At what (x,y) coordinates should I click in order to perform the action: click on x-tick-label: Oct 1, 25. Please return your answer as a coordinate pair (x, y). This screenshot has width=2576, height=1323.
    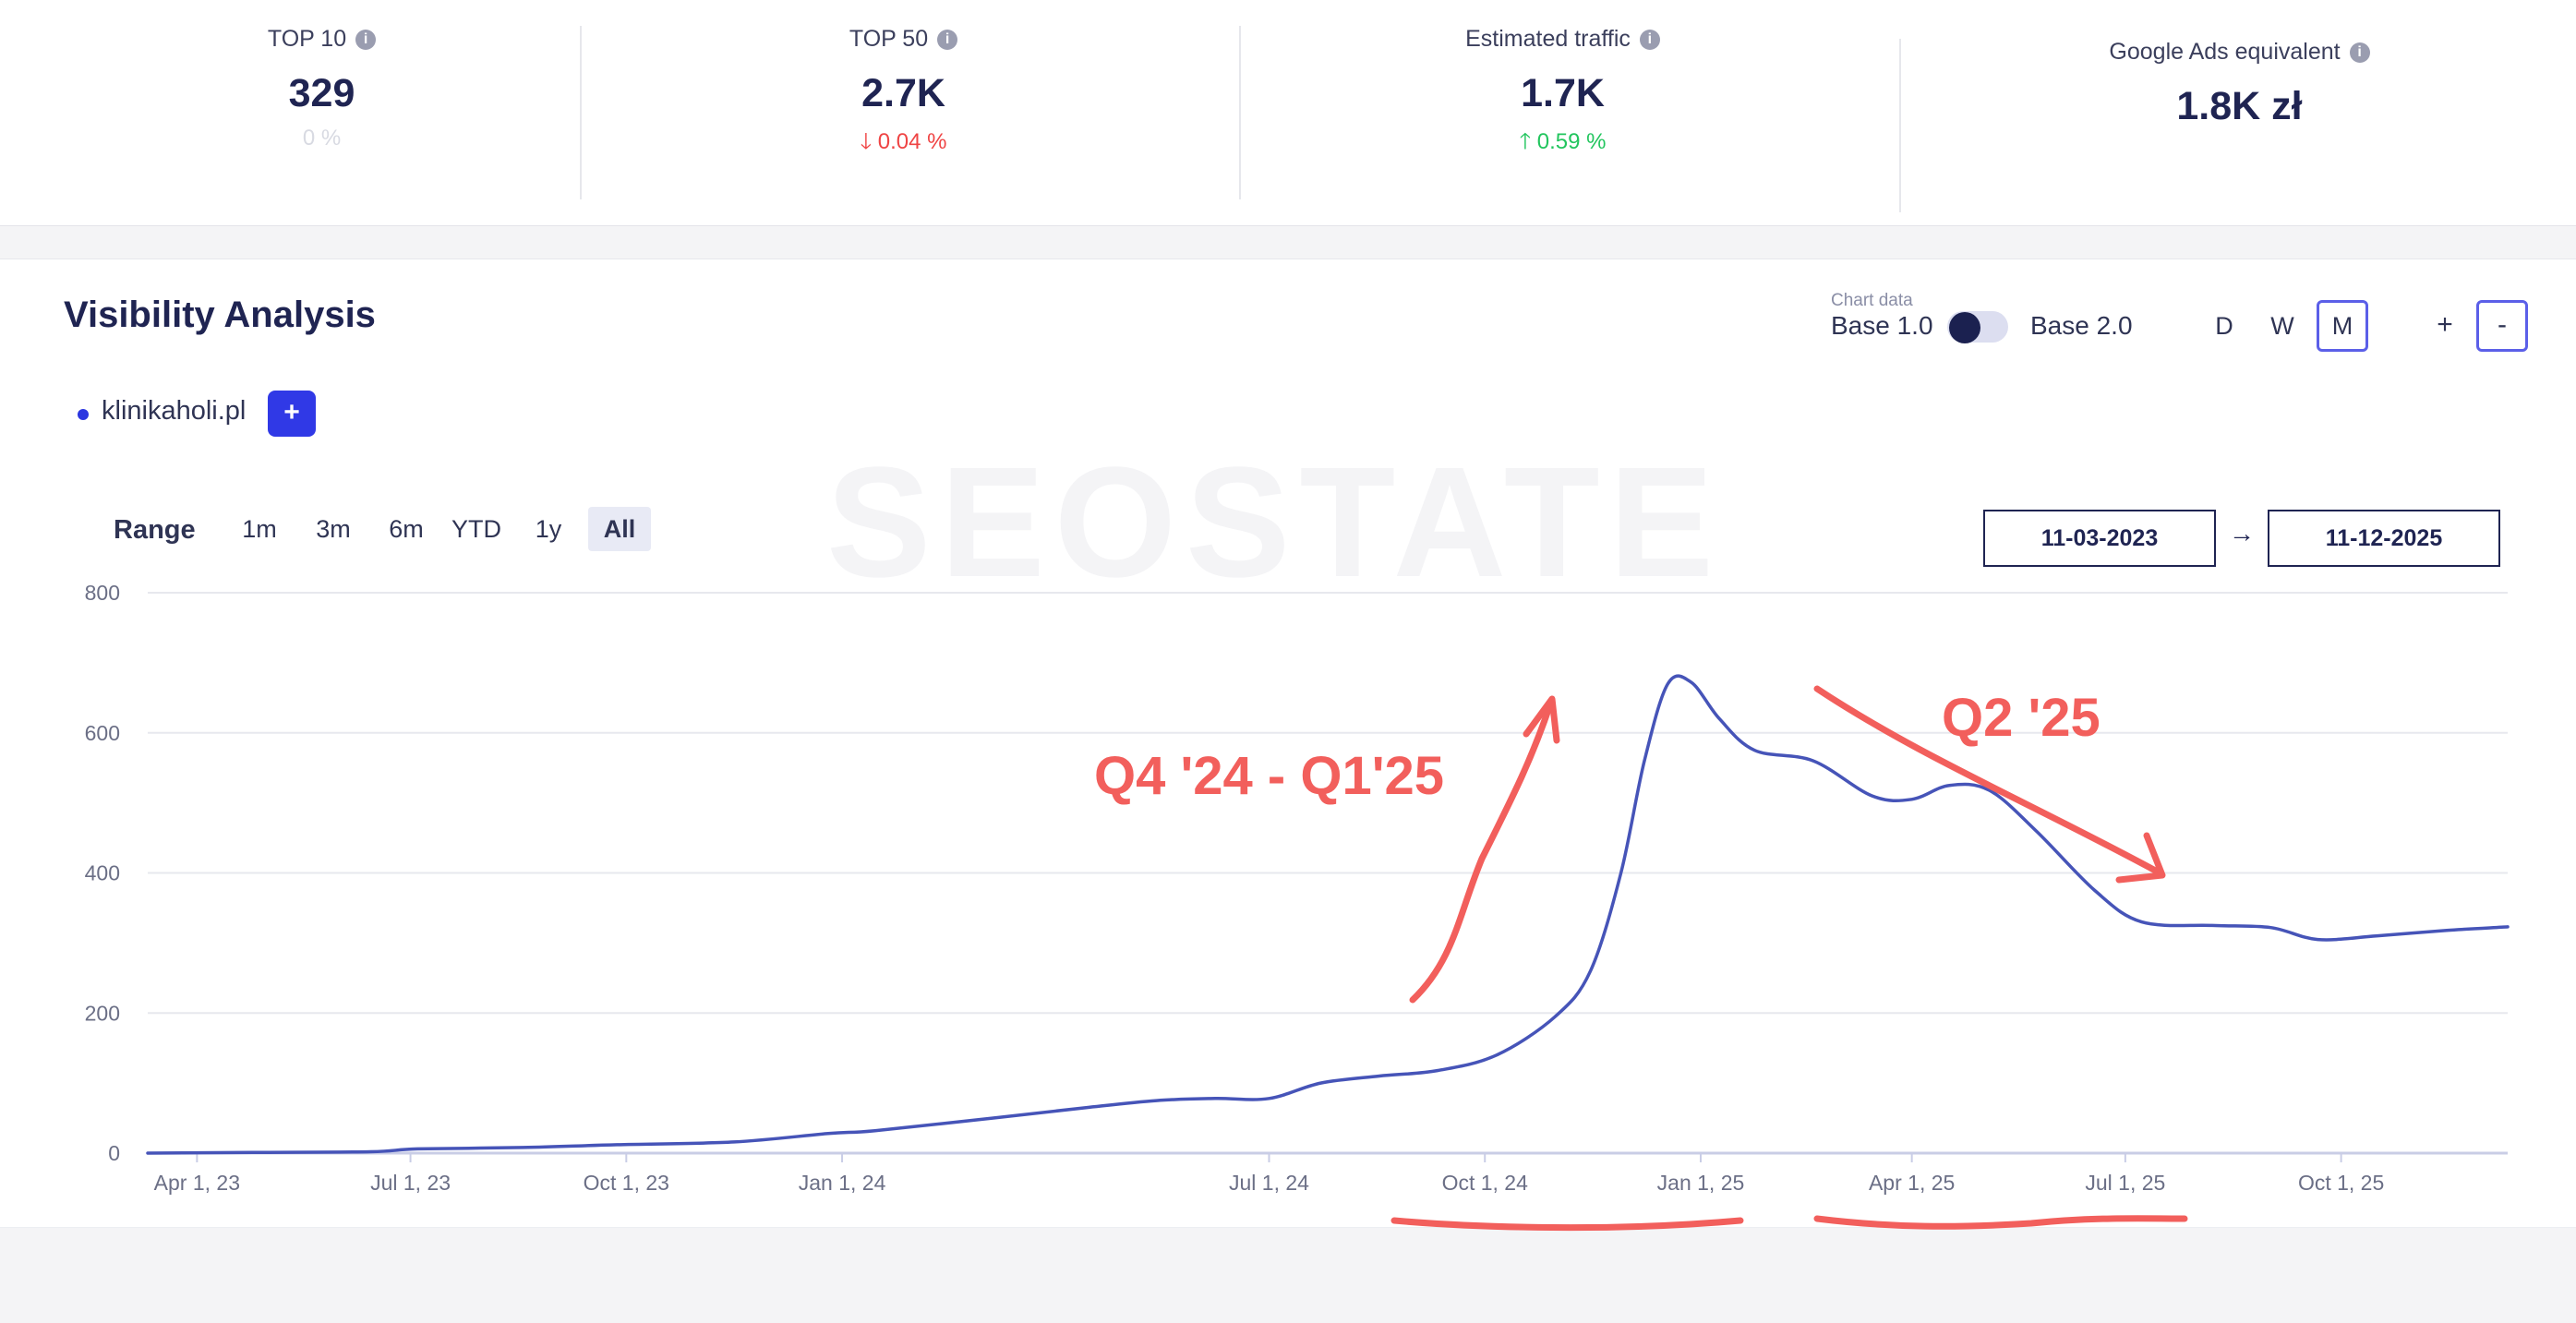
    Looking at the image, I should click on (2341, 1183).